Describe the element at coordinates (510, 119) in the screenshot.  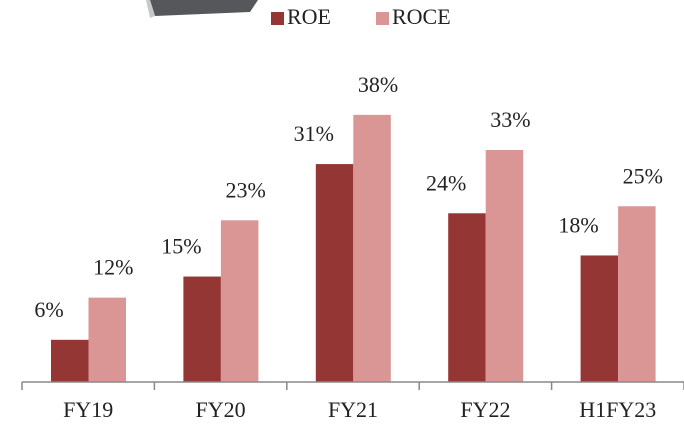
I see `data-label: 33%` at that location.